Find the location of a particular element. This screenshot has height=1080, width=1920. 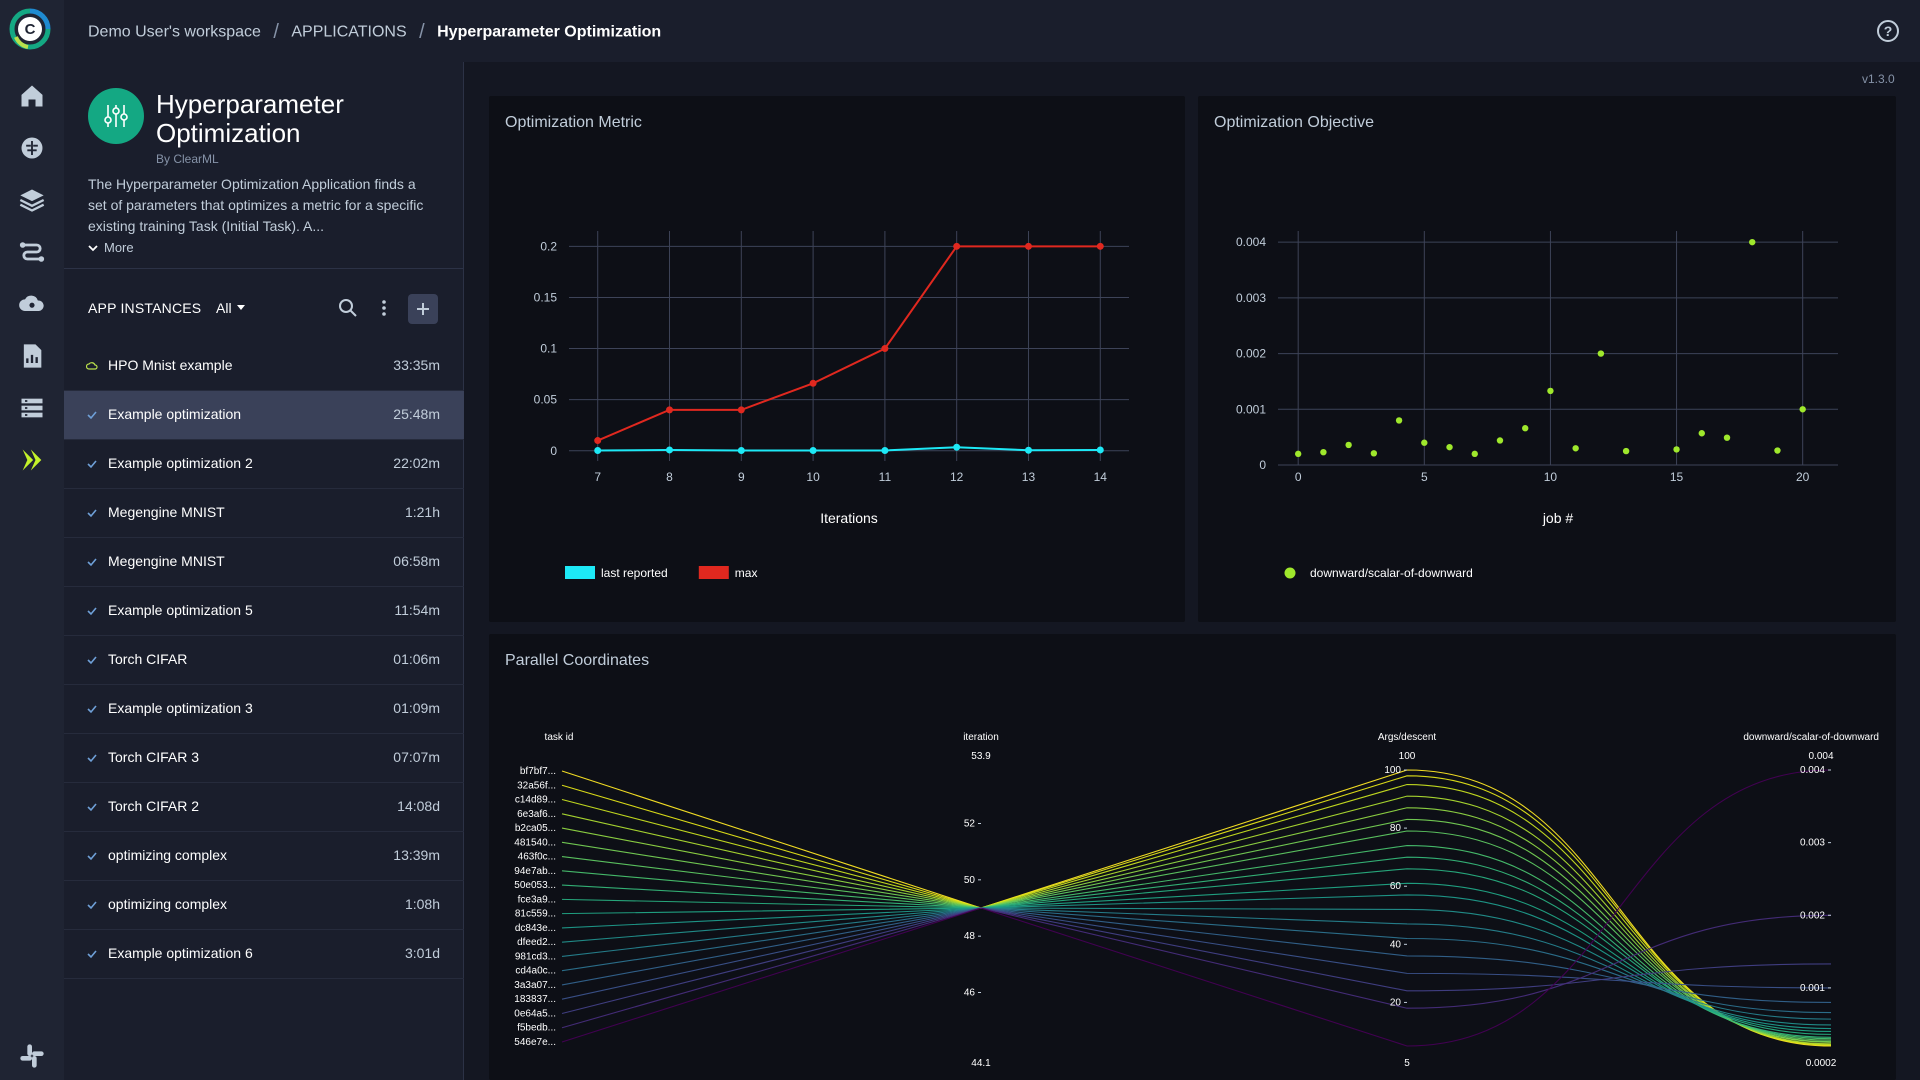

home-icon is located at coordinates (32, 96).